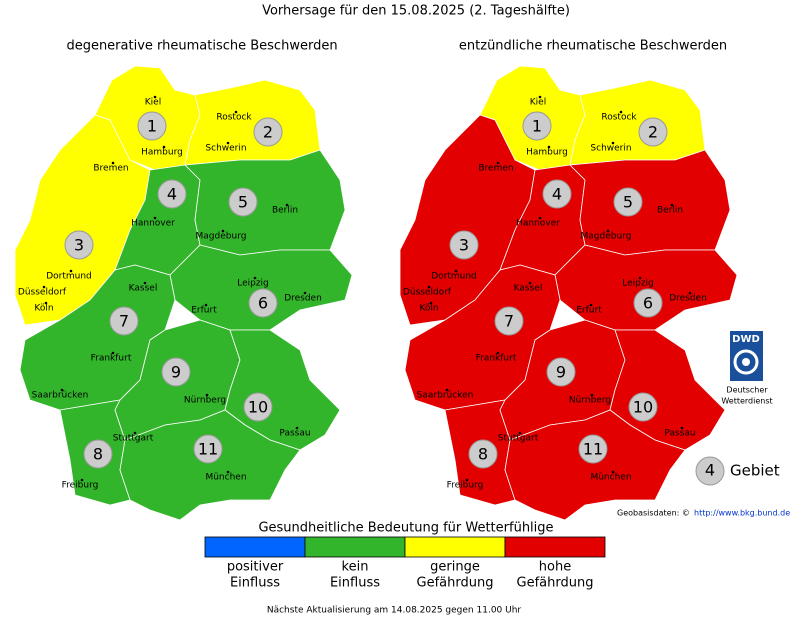 This screenshot has height=620, width=800. What do you see at coordinates (555, 567) in the screenshot?
I see `legend-label: hohe` at bounding box center [555, 567].